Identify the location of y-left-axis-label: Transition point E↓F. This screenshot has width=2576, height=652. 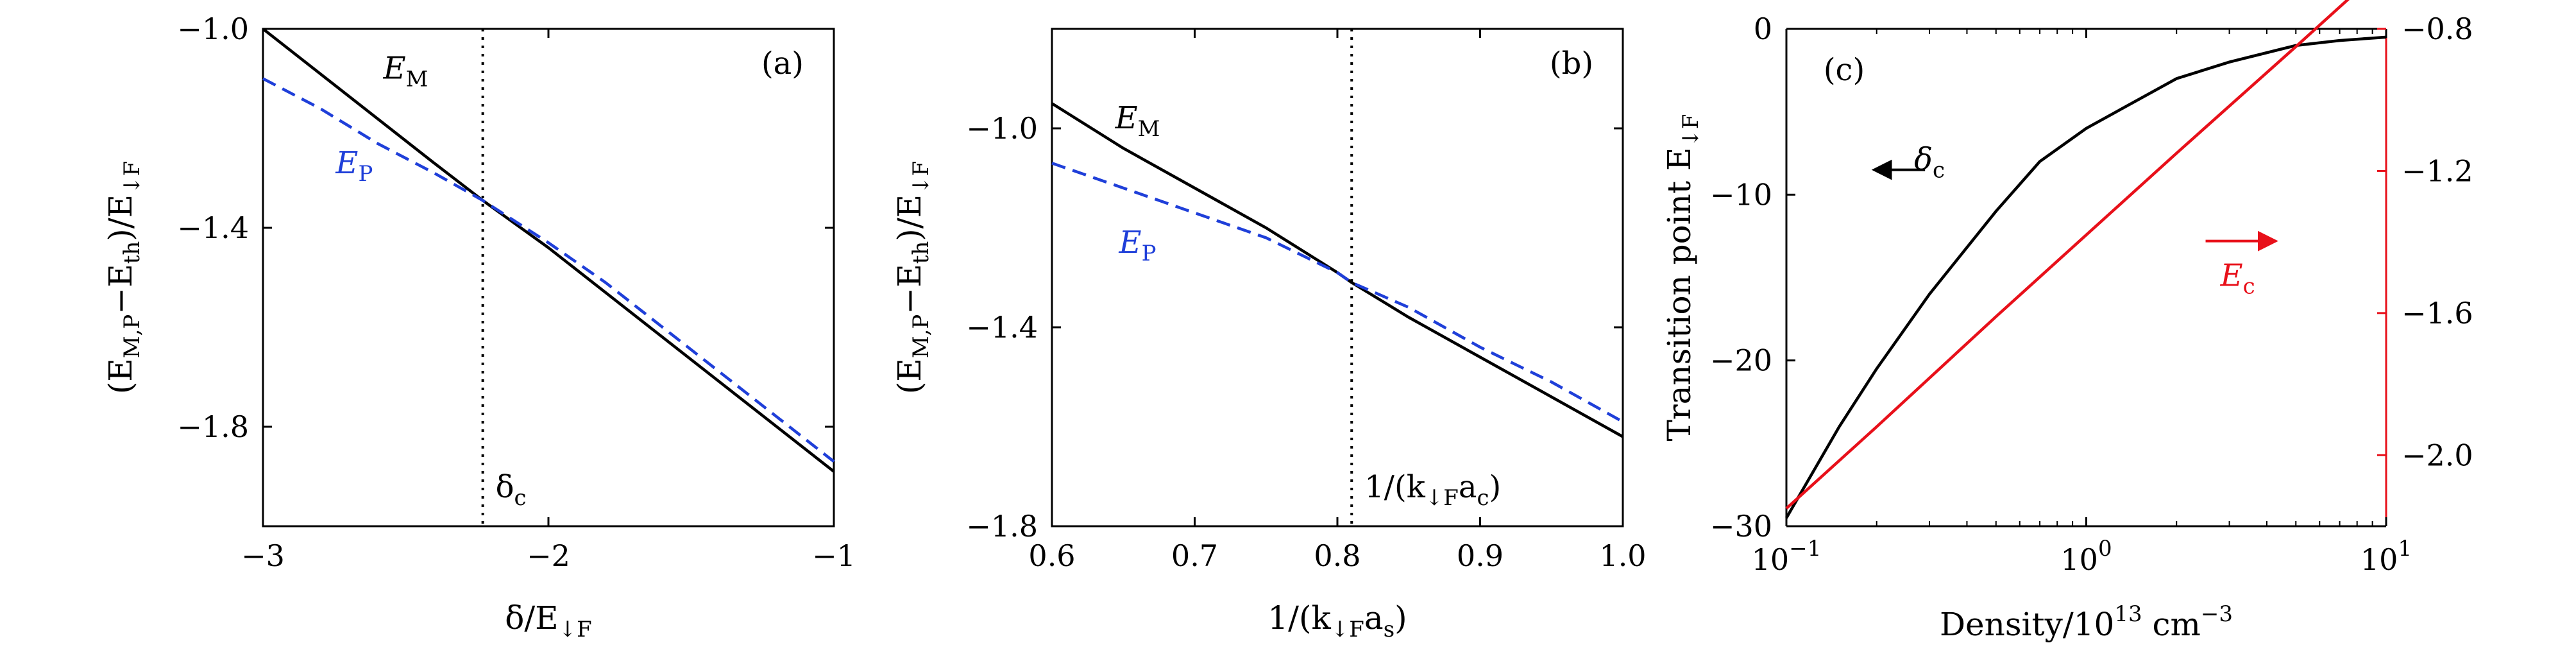
(1682, 277).